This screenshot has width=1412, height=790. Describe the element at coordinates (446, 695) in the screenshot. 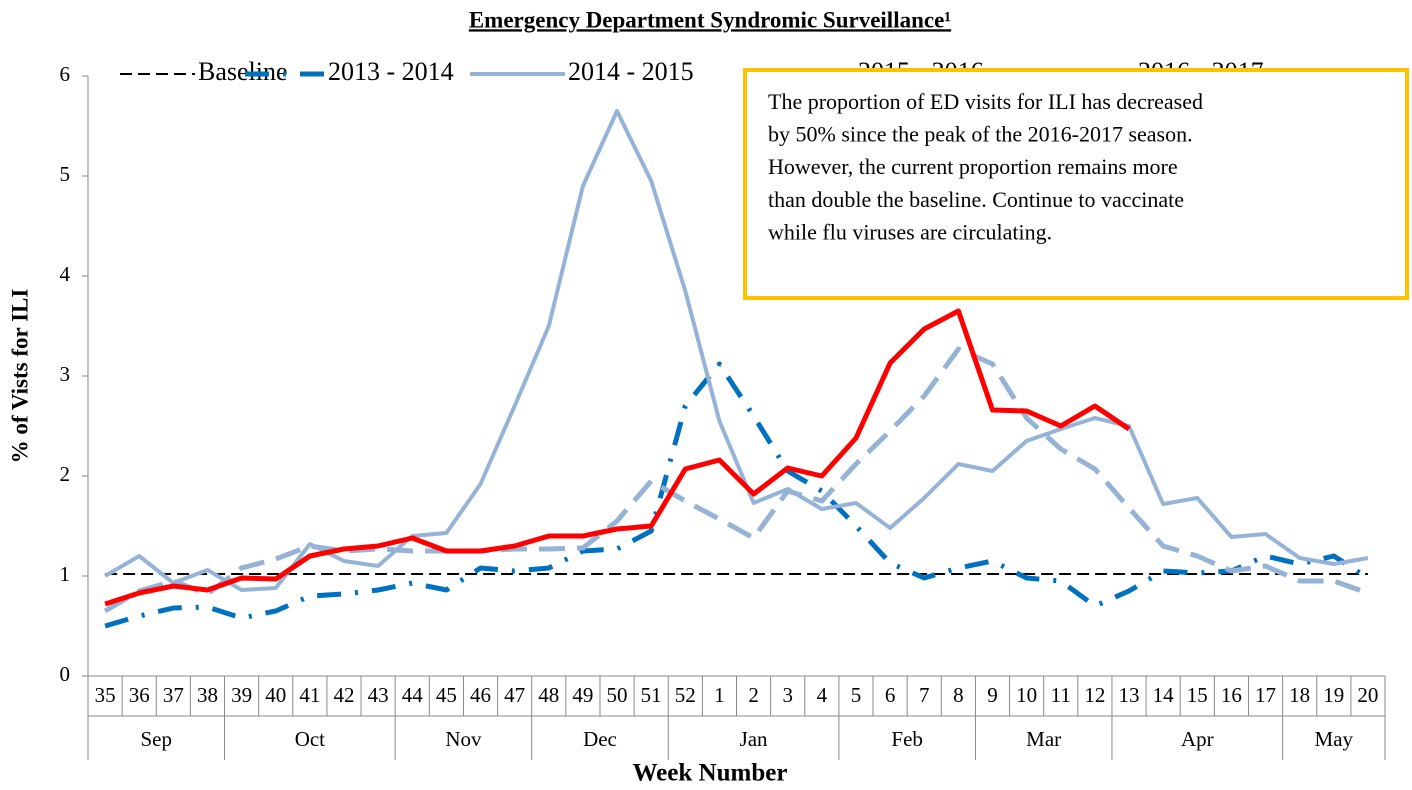

I see `x-tick-label: 45` at that location.